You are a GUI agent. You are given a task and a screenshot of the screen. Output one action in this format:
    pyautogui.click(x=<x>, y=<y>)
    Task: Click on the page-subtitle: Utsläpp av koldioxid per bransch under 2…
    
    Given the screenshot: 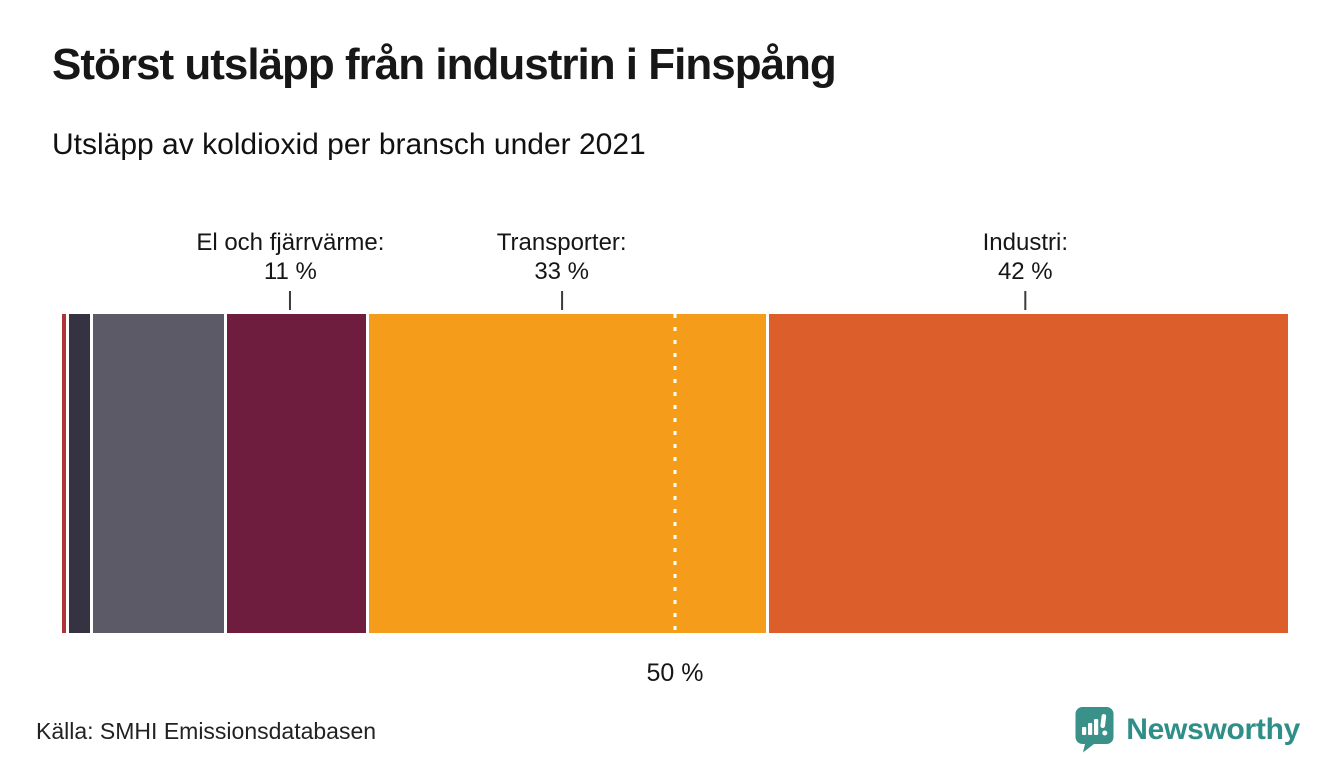 What is the action you would take?
    pyautogui.click(x=349, y=144)
    